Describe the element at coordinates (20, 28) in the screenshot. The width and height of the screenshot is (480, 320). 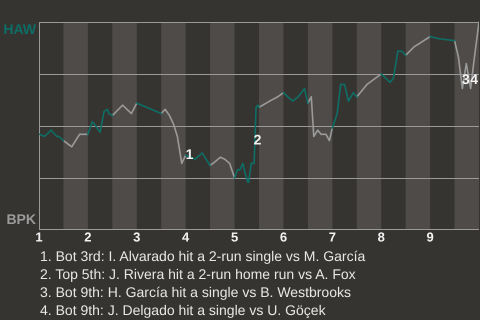
I see `text: HAW` at that location.